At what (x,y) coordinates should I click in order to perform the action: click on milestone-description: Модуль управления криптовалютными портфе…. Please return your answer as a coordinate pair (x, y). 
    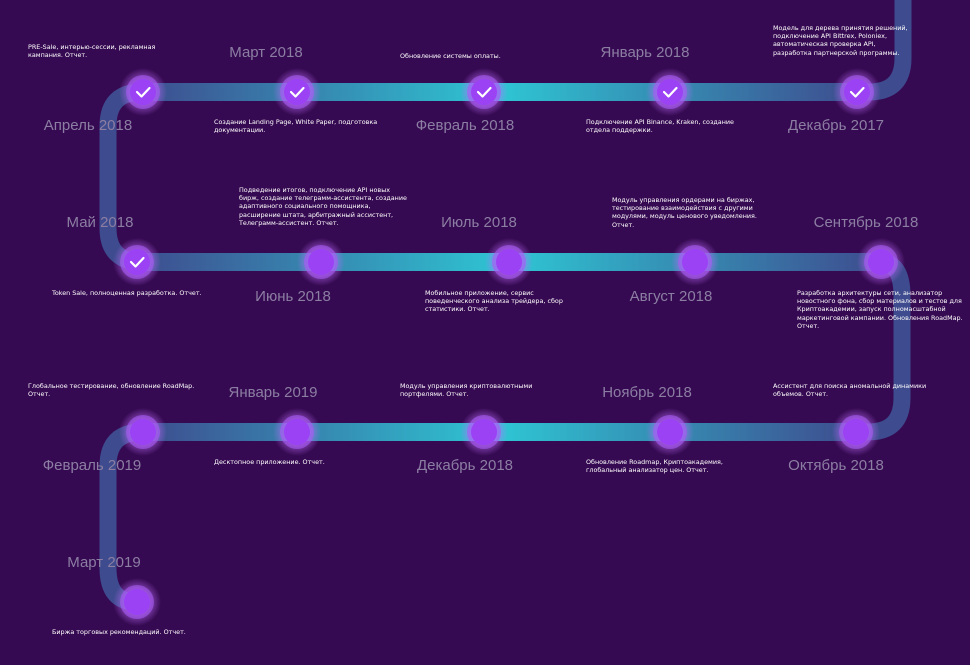
    Looking at the image, I should click on (466, 390).